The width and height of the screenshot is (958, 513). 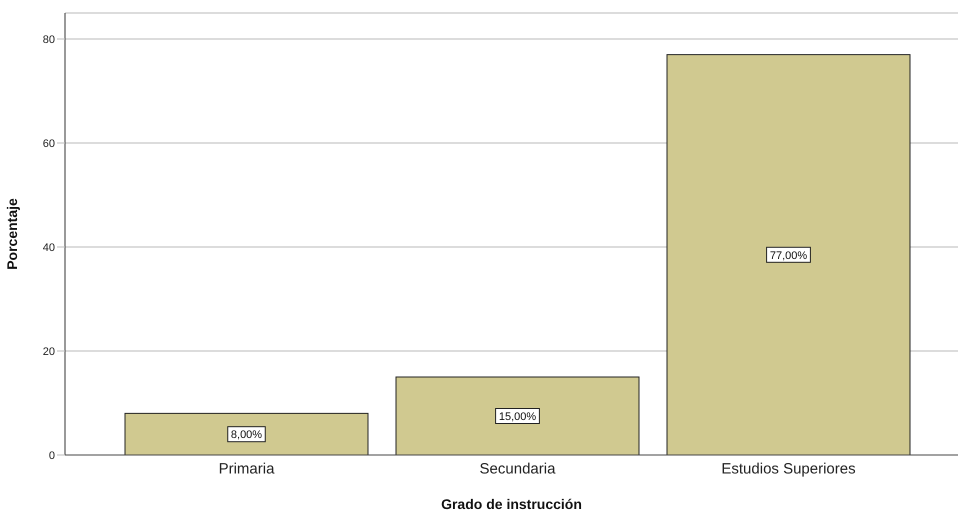 I want to click on x-tick-label: Secundaria, so click(x=518, y=469).